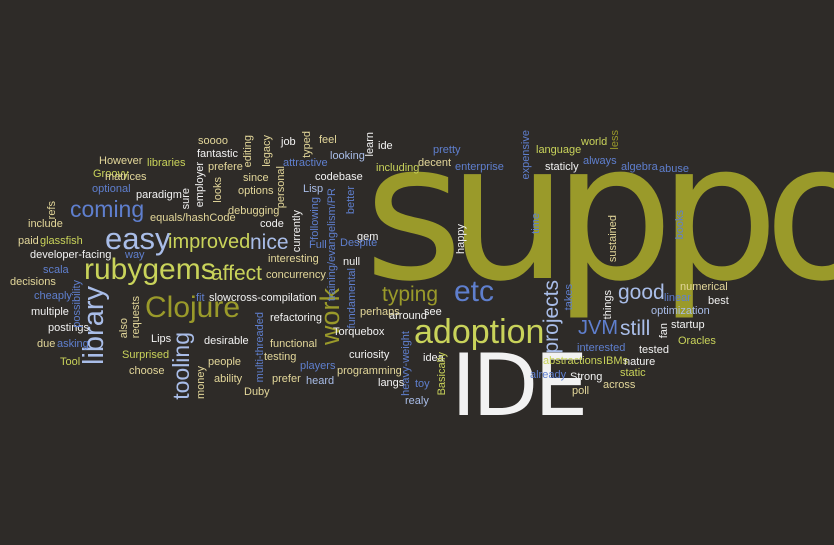  Describe the element at coordinates (601, 348) in the screenshot. I see `word-interested: interested` at that location.